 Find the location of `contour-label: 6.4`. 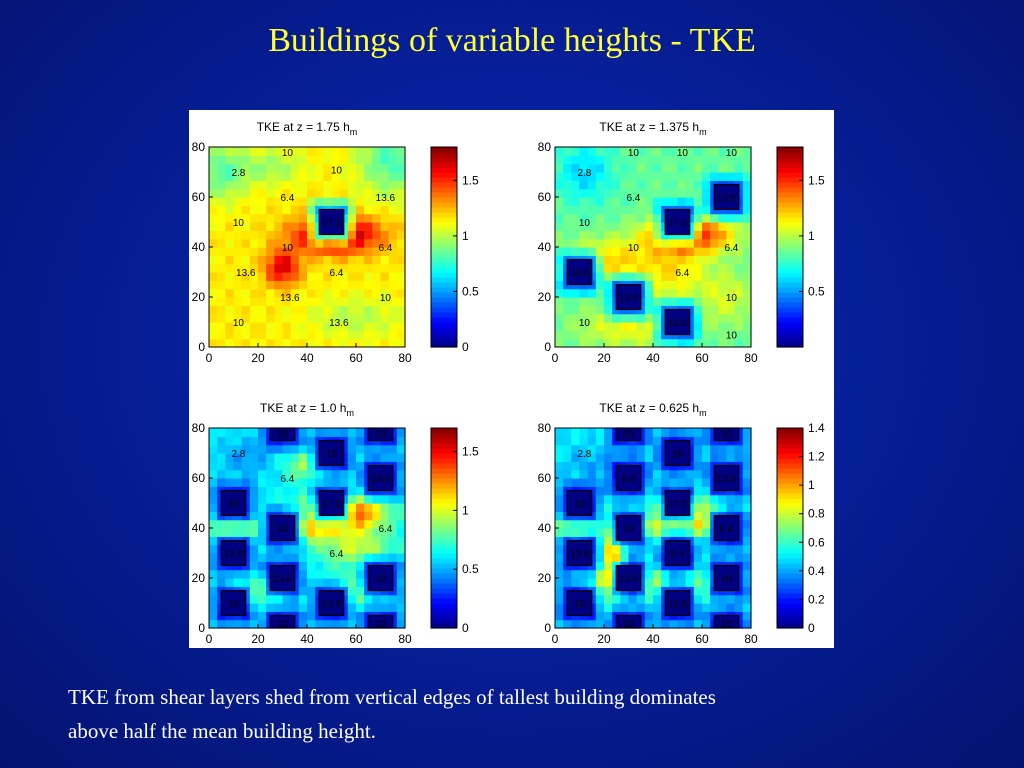

contour-label: 6.4 is located at coordinates (336, 273).